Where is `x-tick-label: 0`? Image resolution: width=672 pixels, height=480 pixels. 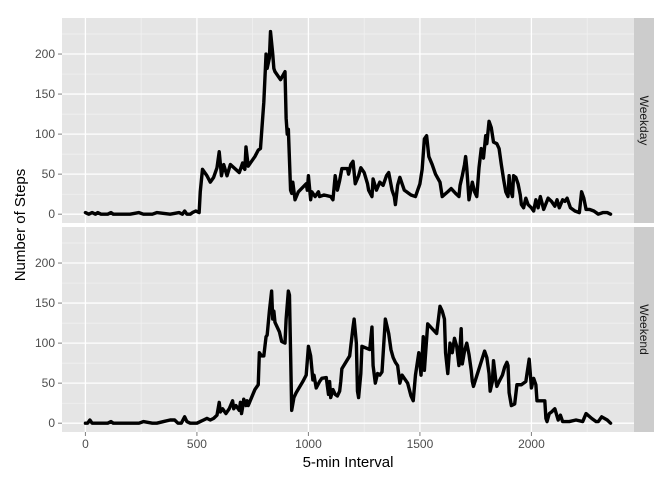
x-tick-label: 0 is located at coordinates (85, 444).